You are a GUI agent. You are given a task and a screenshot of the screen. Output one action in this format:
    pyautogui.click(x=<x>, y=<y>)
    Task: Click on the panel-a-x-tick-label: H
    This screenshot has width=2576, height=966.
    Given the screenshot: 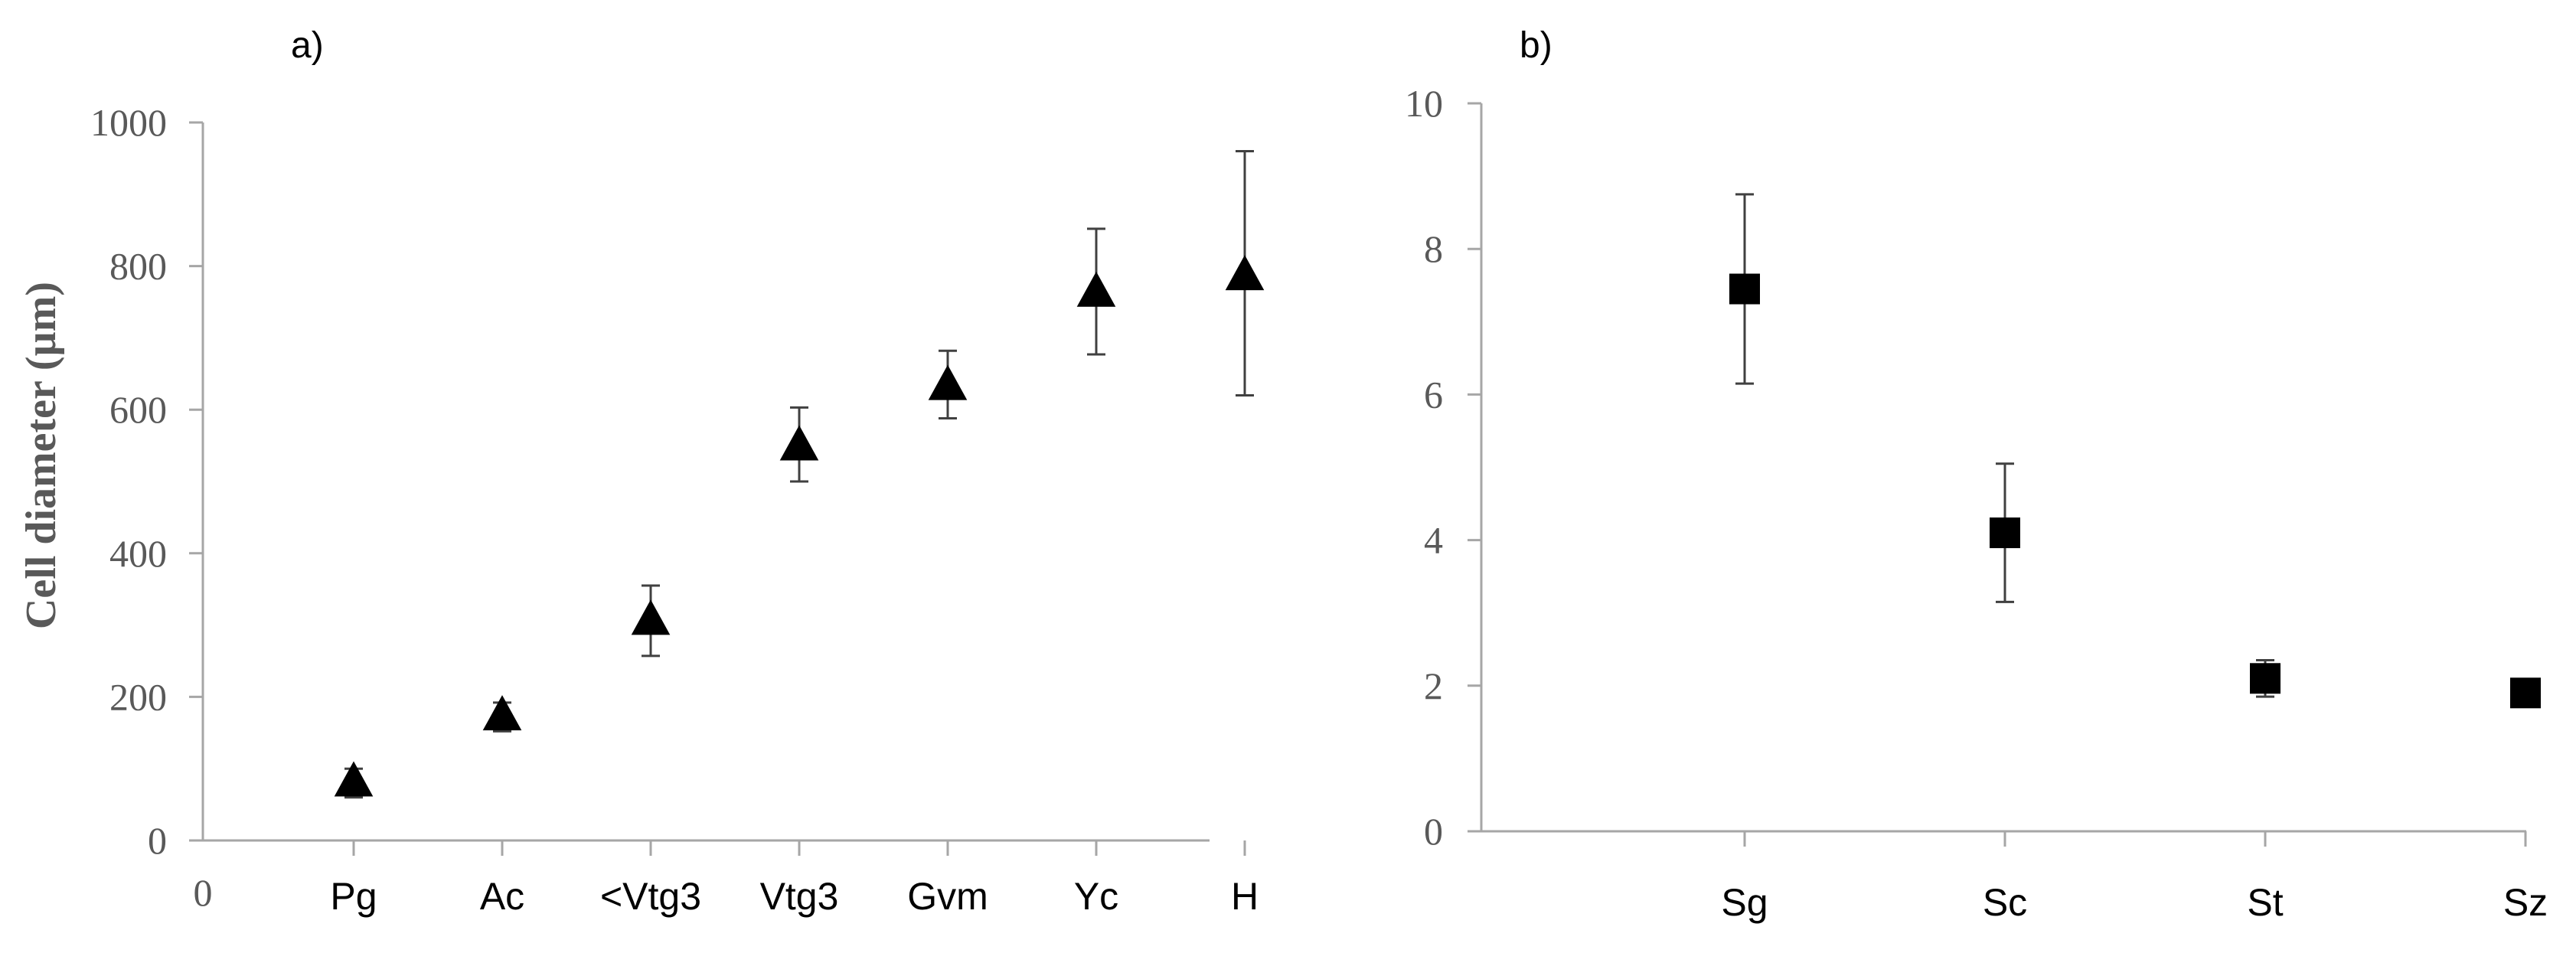 What is the action you would take?
    pyautogui.click(x=1245, y=896)
    